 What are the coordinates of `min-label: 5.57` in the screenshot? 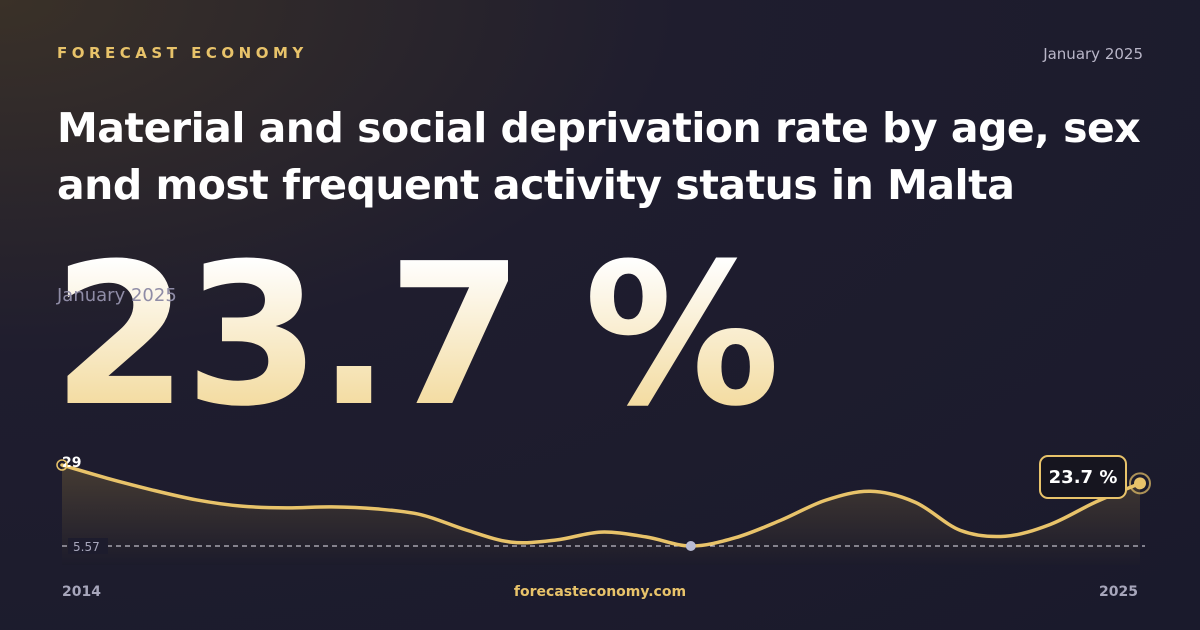 It's located at (86, 547).